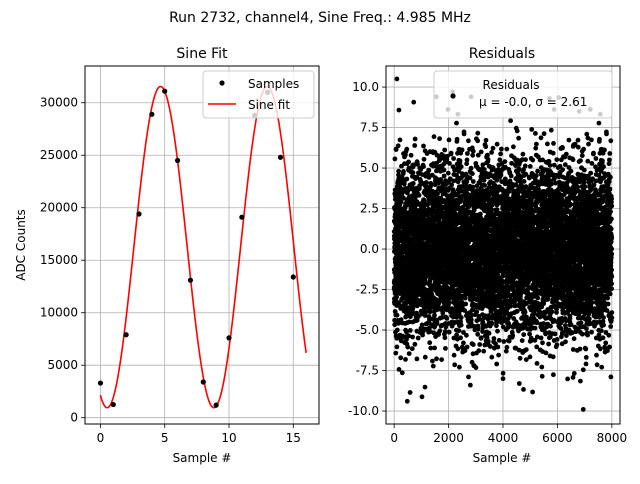  I want to click on sine-fit-ylabel: ADC Counts, so click(21, 245).